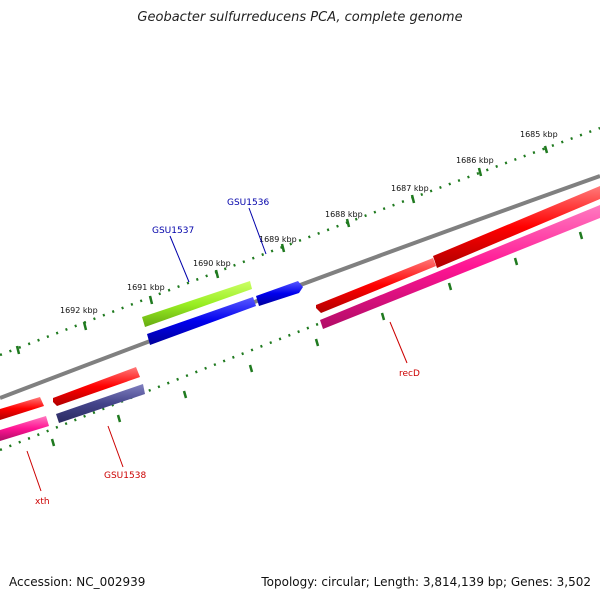 Image resolution: width=600 pixels, height=600 pixels. What do you see at coordinates (197, 304) in the screenshot?
I see `gene-feature-green` at bounding box center [197, 304].